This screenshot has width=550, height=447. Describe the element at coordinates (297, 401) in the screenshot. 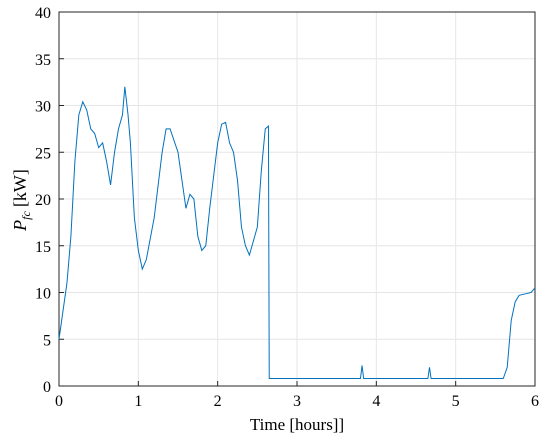

I see `x-tick-label: 3` at that location.